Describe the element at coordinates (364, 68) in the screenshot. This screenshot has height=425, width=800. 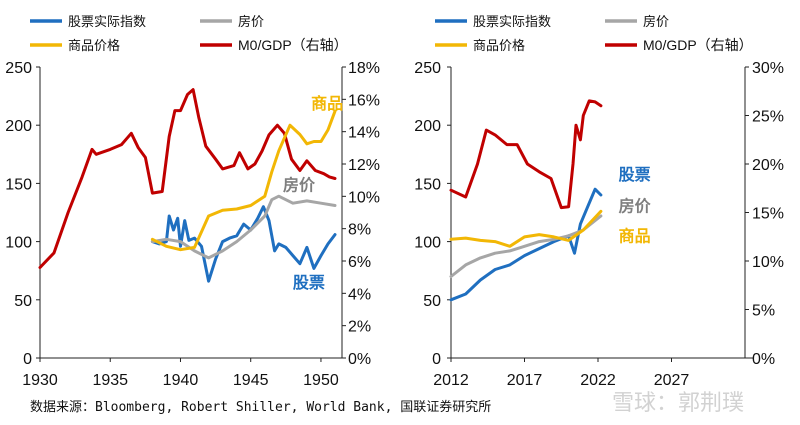
I see `y2-tick-label: 18%` at that location.